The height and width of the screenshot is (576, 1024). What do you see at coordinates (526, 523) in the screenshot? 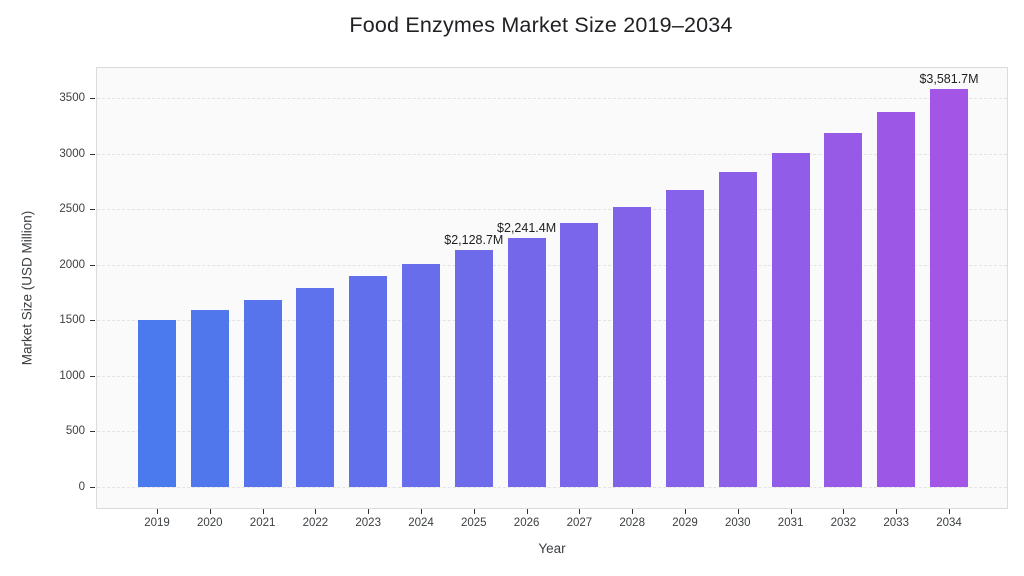
I see `x-tick-label: 2026` at bounding box center [526, 523].